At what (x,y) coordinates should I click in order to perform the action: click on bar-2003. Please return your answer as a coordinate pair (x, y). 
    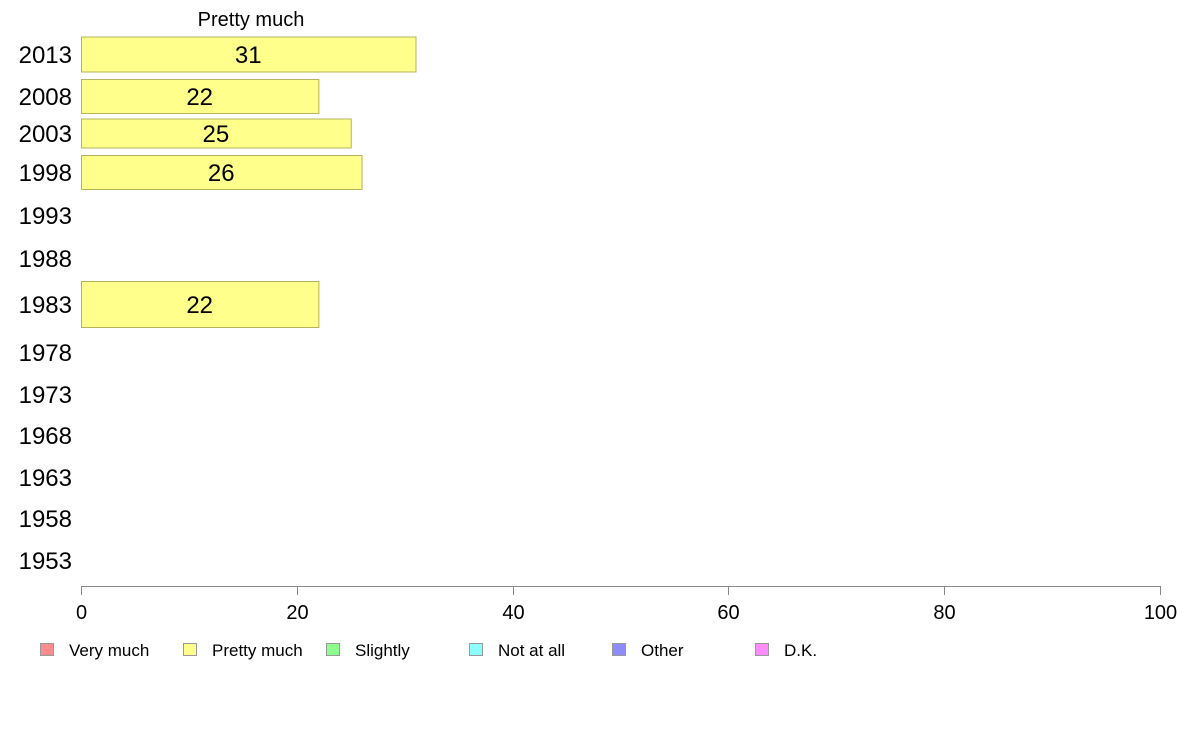
    Looking at the image, I should click on (216, 133).